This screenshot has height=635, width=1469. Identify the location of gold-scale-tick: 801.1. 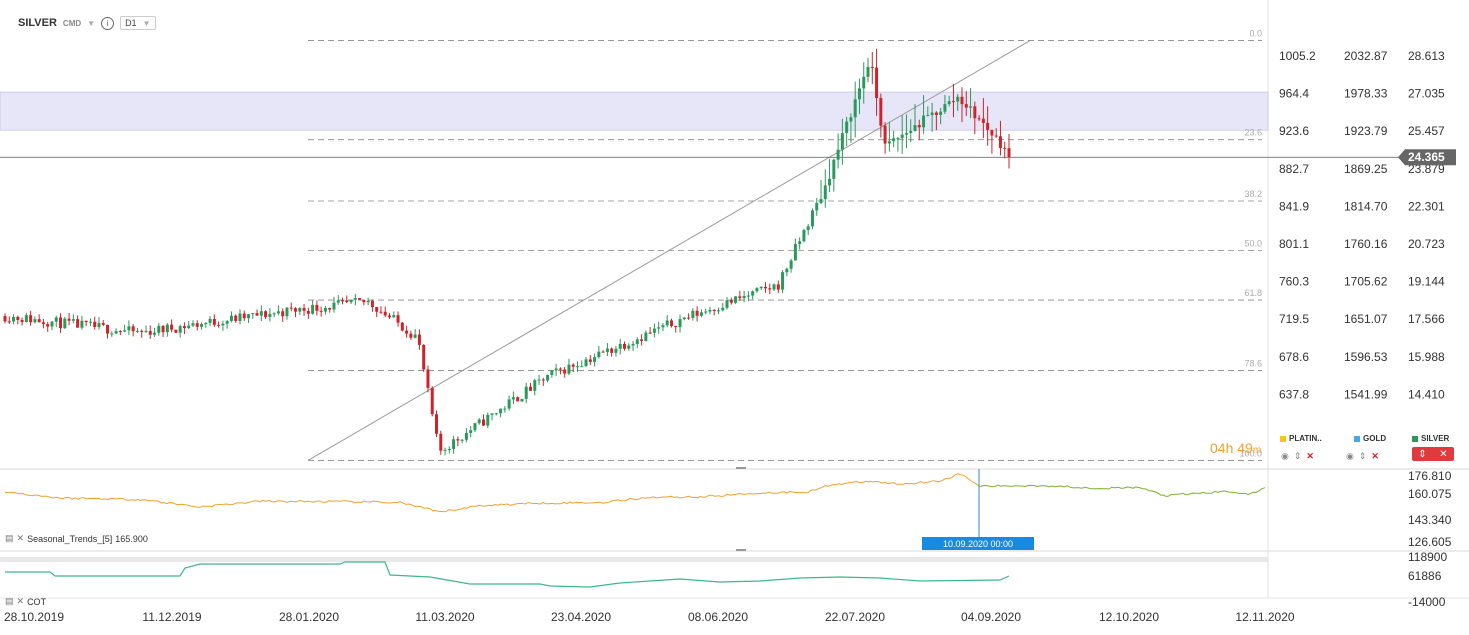
(1294, 244).